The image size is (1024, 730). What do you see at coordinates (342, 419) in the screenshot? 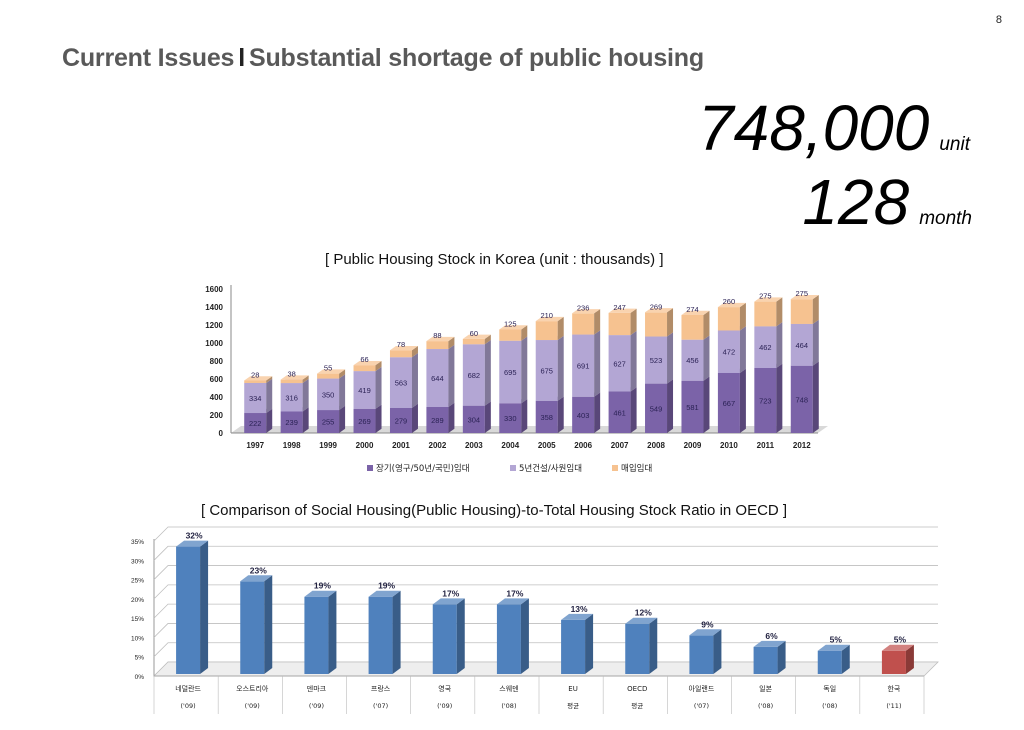
I see `chart1-bar-long-term-1999-side` at bounding box center [342, 419].